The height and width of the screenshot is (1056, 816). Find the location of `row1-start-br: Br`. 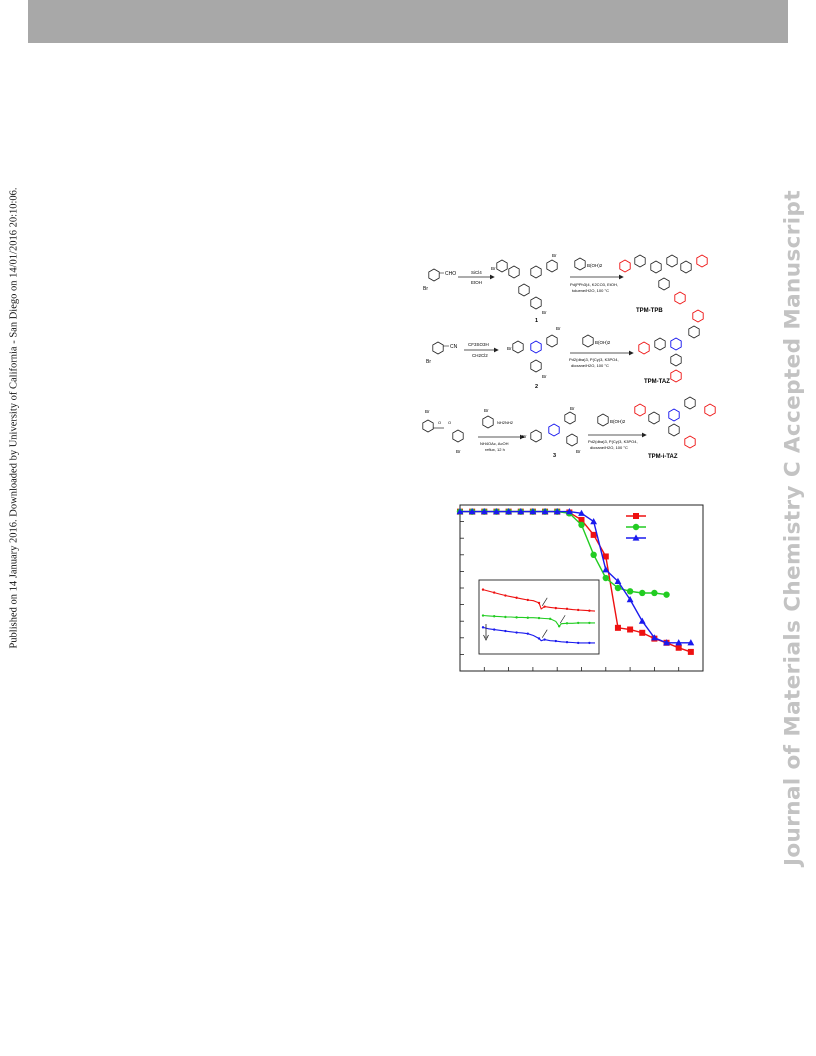

row1-start-br: Br is located at coordinates (425, 289).